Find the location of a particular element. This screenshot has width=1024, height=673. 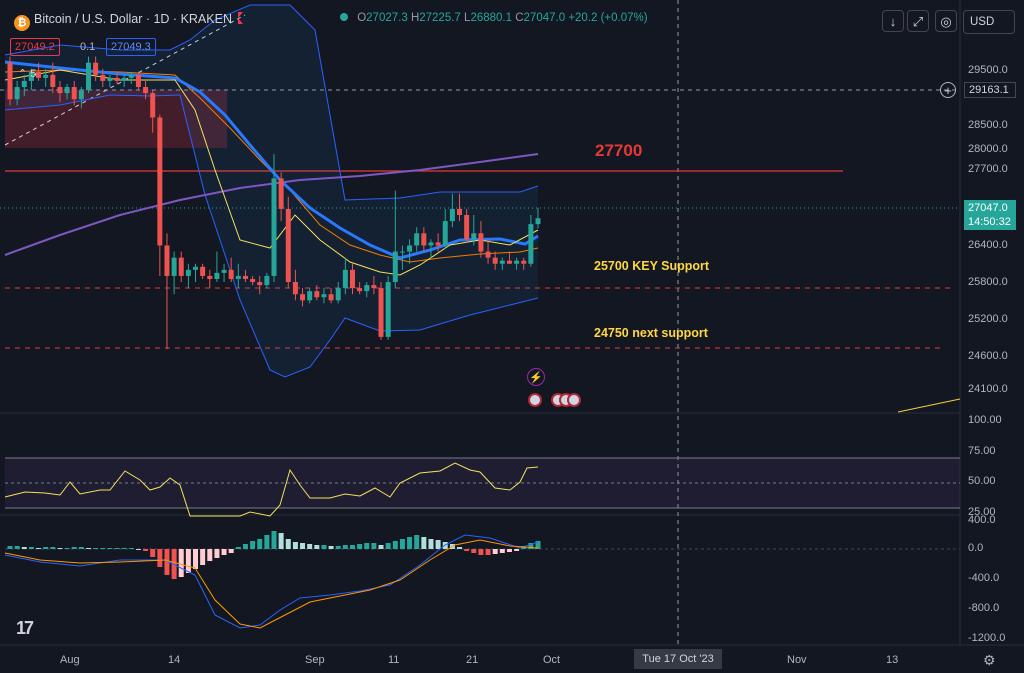

indicator-collapse-toggle: ⌃ 5 is located at coordinates (27, 74).